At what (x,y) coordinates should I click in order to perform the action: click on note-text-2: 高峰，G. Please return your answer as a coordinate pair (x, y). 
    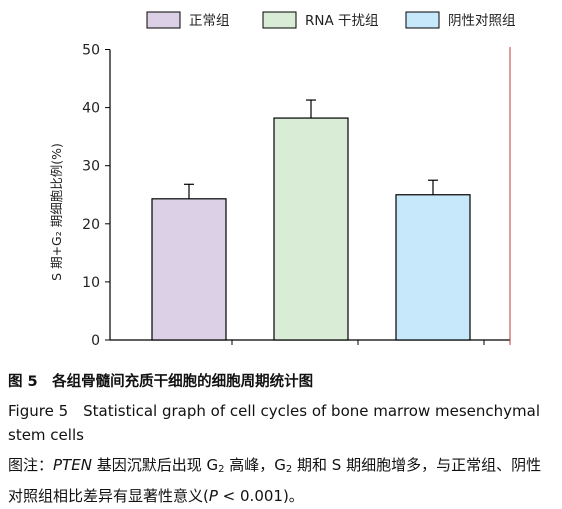
    Looking at the image, I should click on (255, 465).